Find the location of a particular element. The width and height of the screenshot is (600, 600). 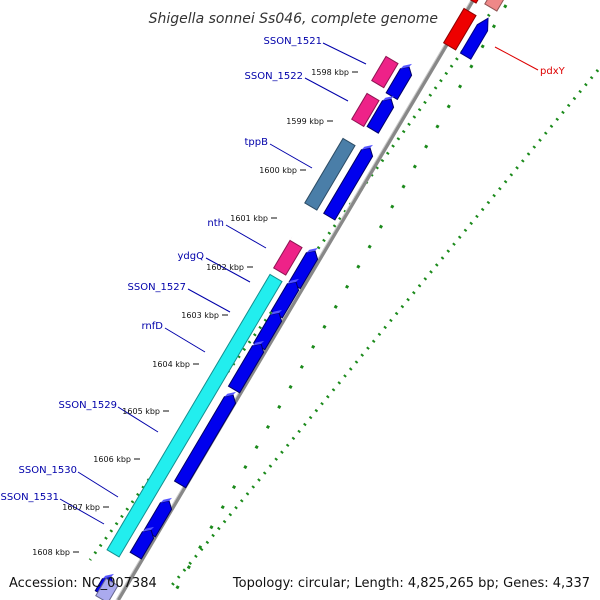

gene-block-sson1521-body is located at coordinates (385, 72).